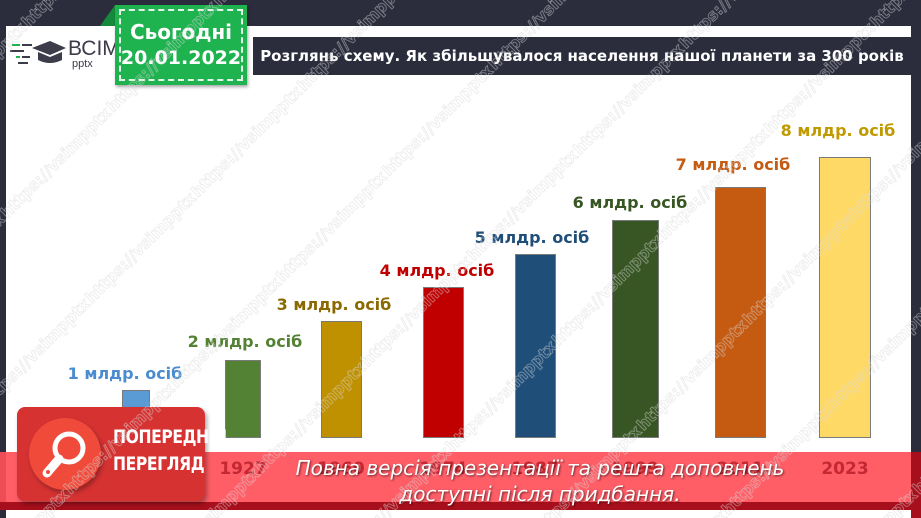 The image size is (921, 518). I want to click on preview-line-1: ПОПЕРЕДНІЙ, so click(170, 437).